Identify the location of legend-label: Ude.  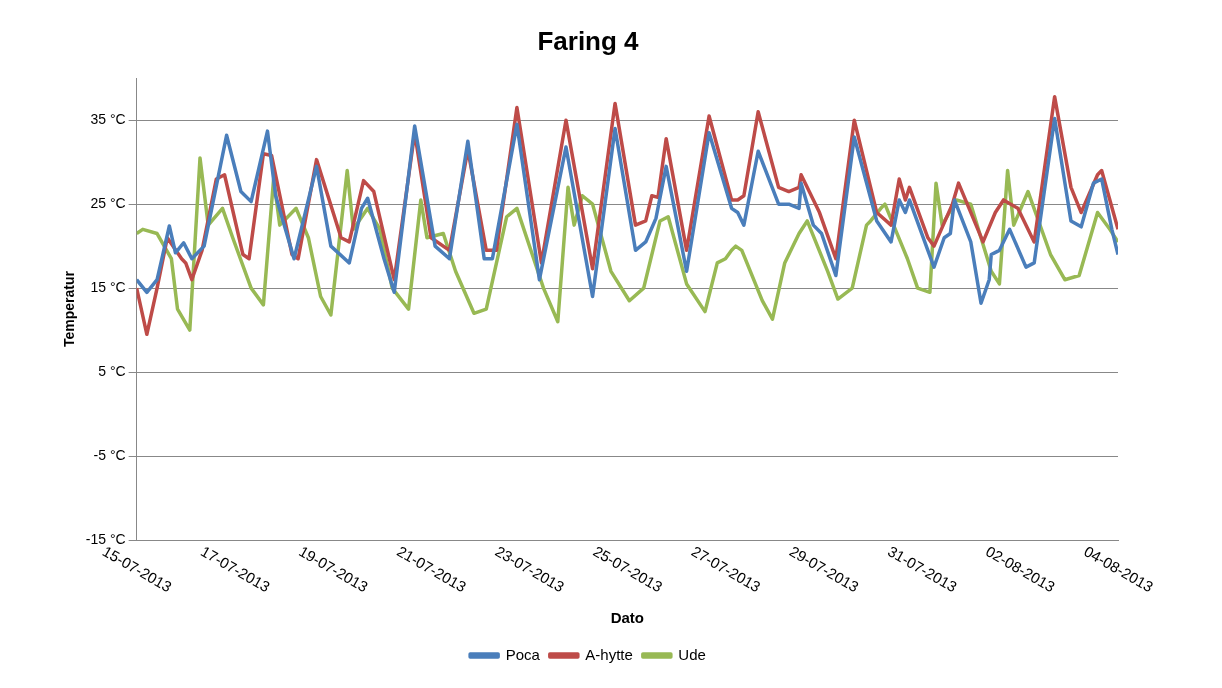
(692, 654).